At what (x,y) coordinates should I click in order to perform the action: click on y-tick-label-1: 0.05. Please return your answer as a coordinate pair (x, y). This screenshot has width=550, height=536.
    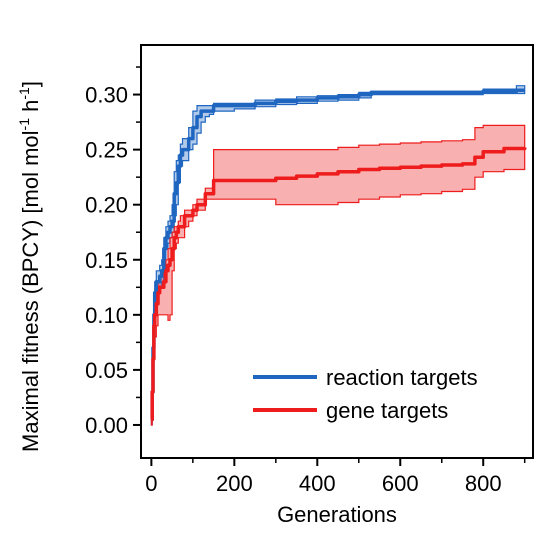
    Looking at the image, I should click on (106, 370).